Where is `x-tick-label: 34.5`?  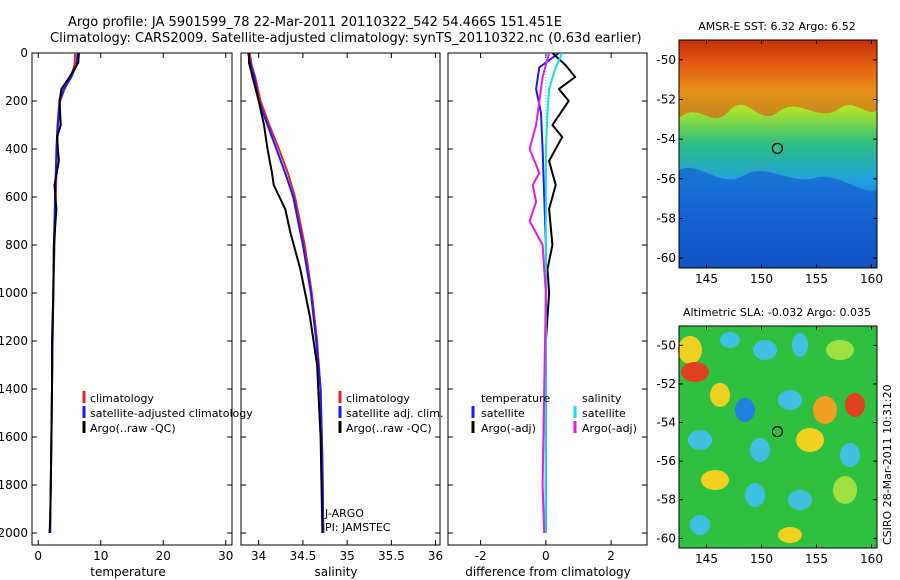
x-tick-label: 34.5 is located at coordinates (303, 556).